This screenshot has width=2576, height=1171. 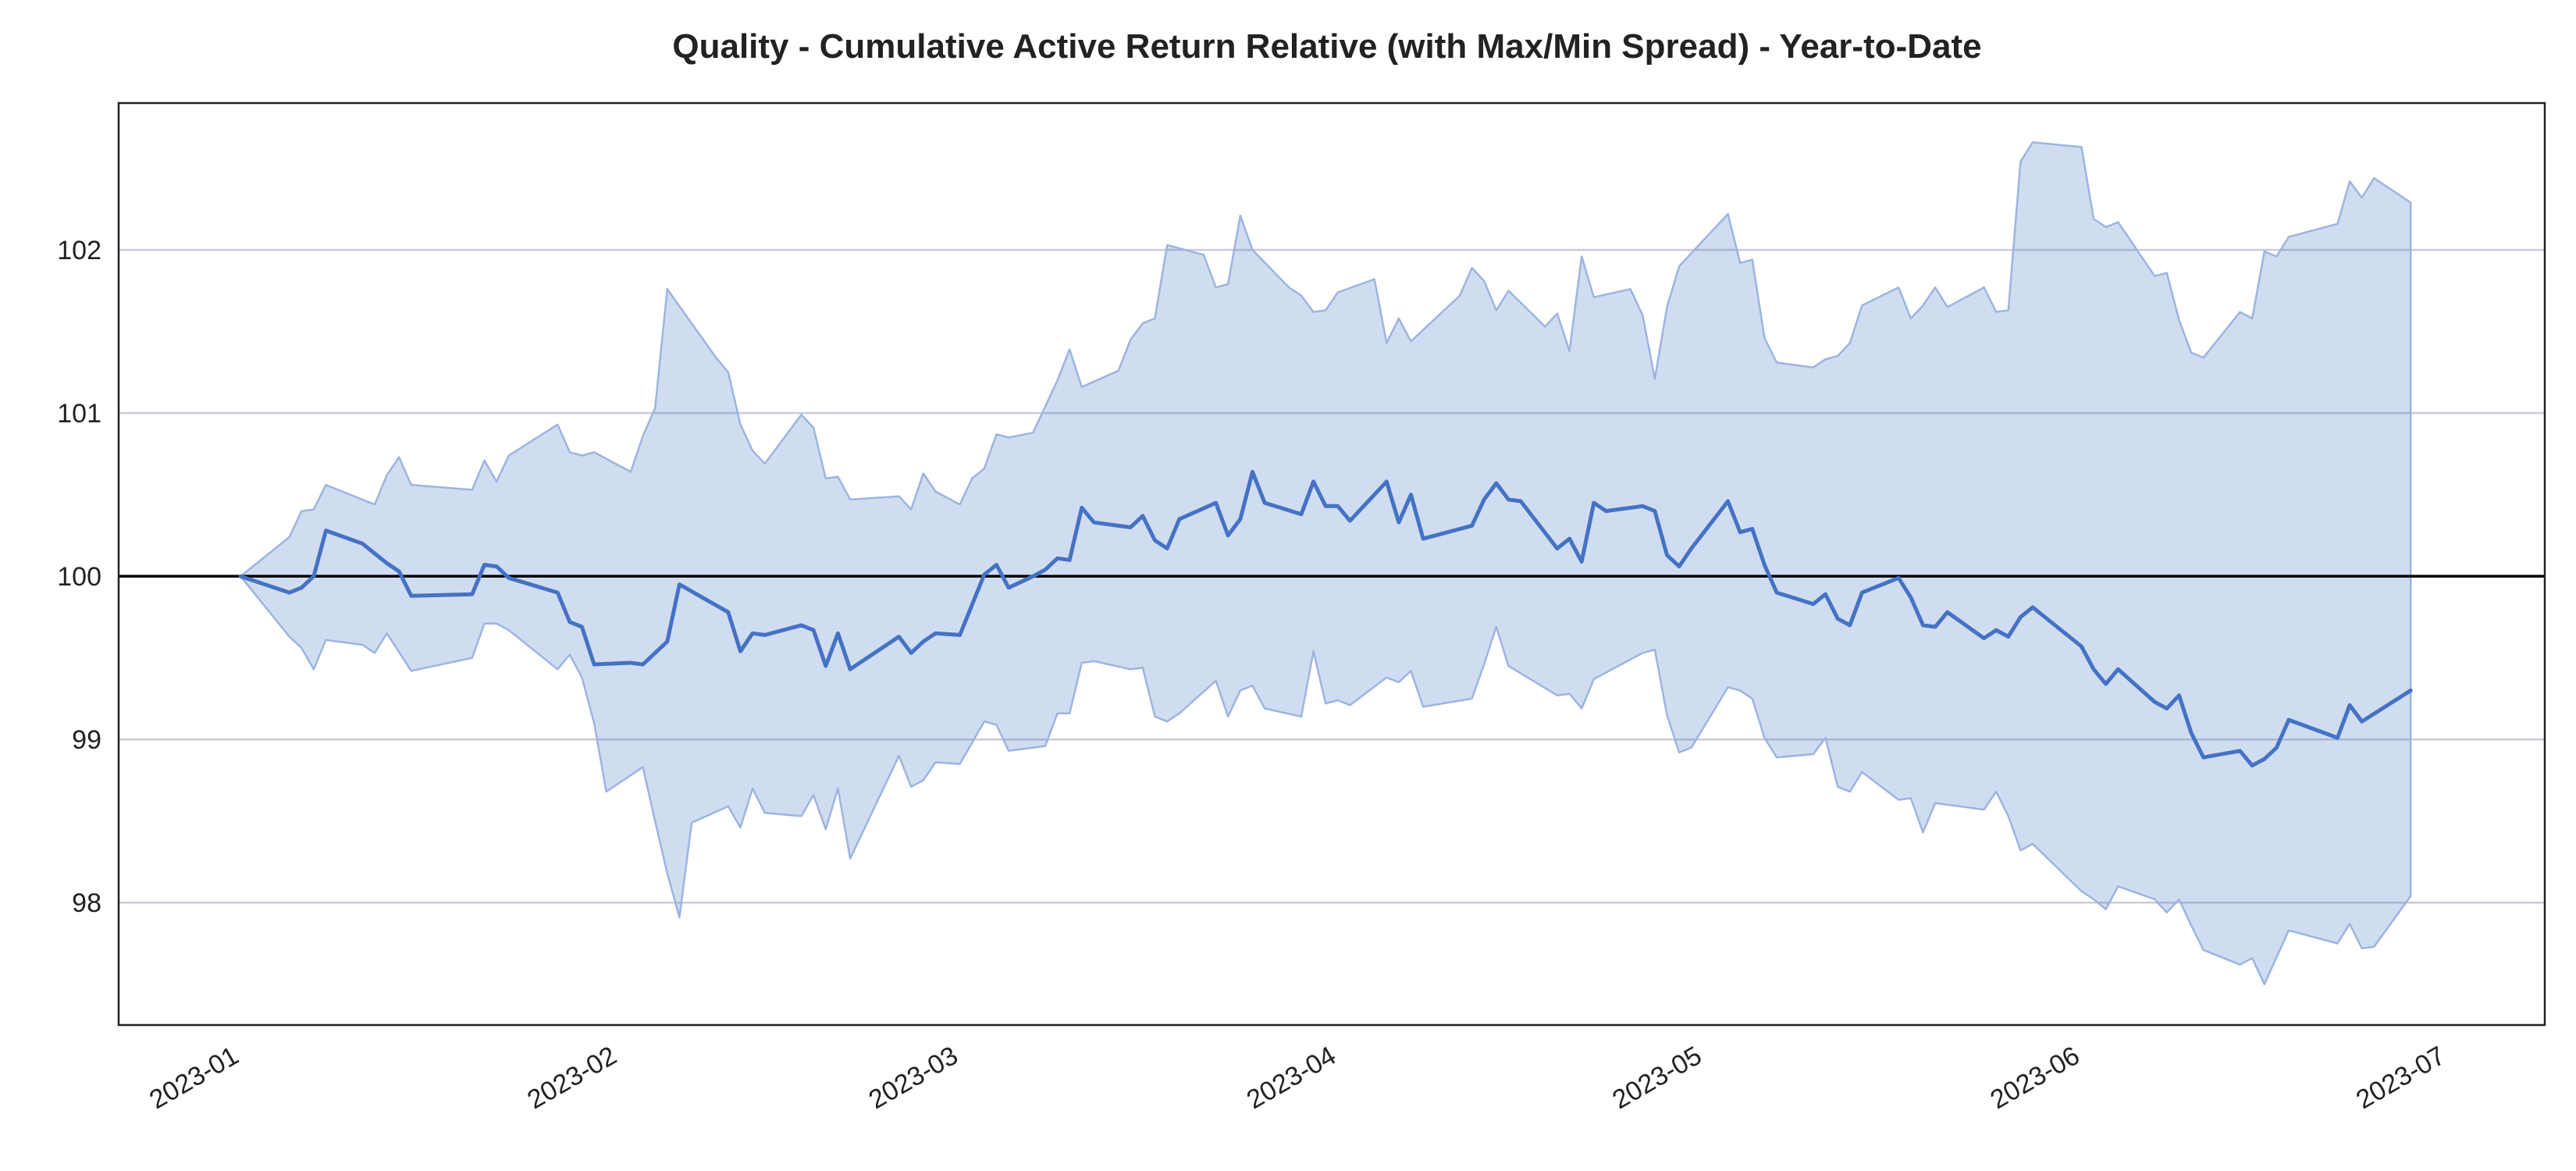 I want to click on y-tick-label: 101, so click(x=79, y=414).